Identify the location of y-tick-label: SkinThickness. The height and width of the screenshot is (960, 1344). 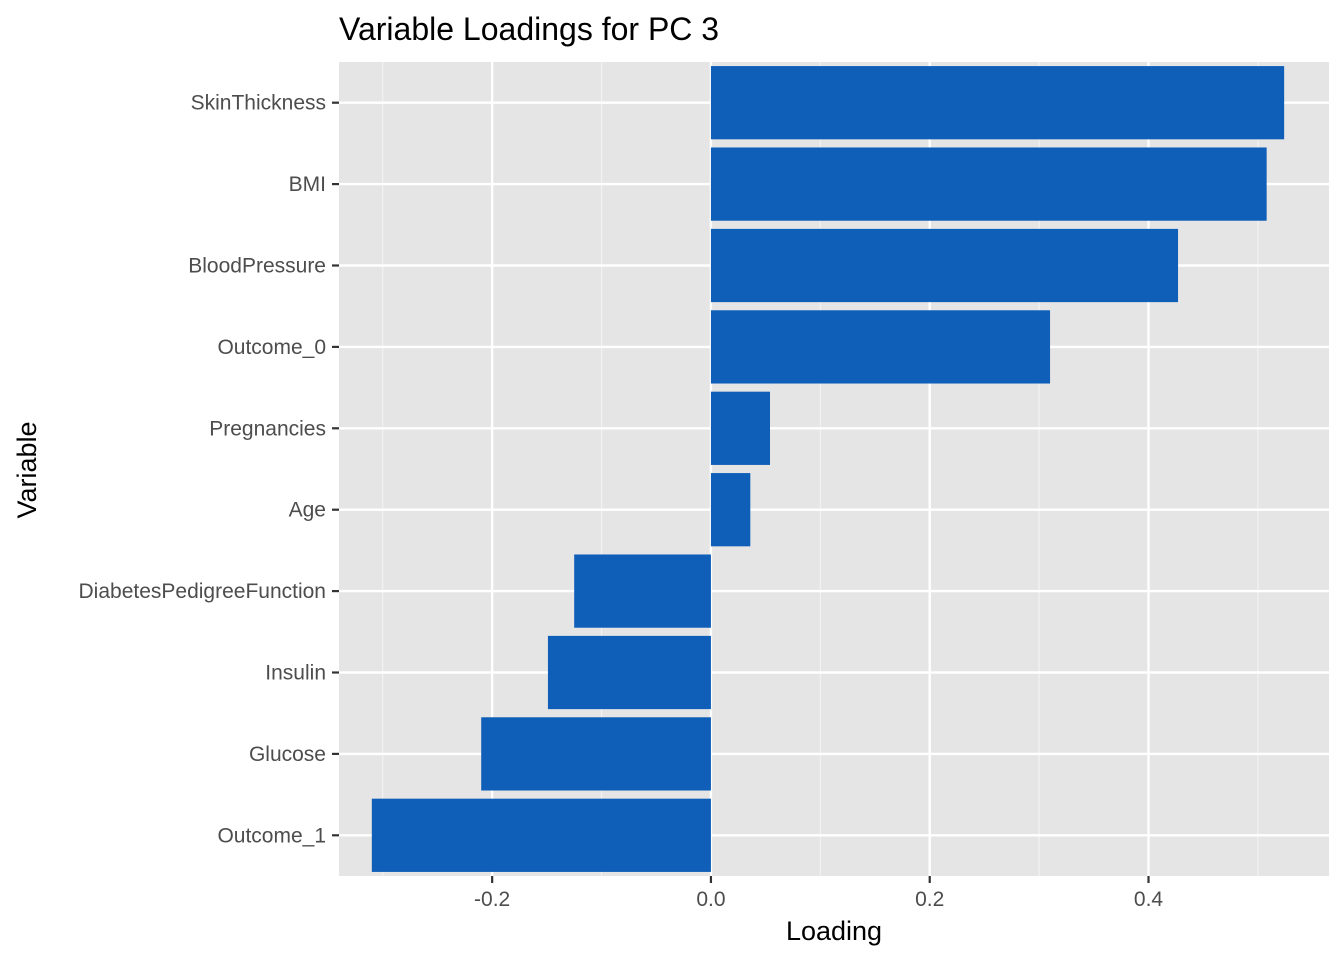
(258, 103).